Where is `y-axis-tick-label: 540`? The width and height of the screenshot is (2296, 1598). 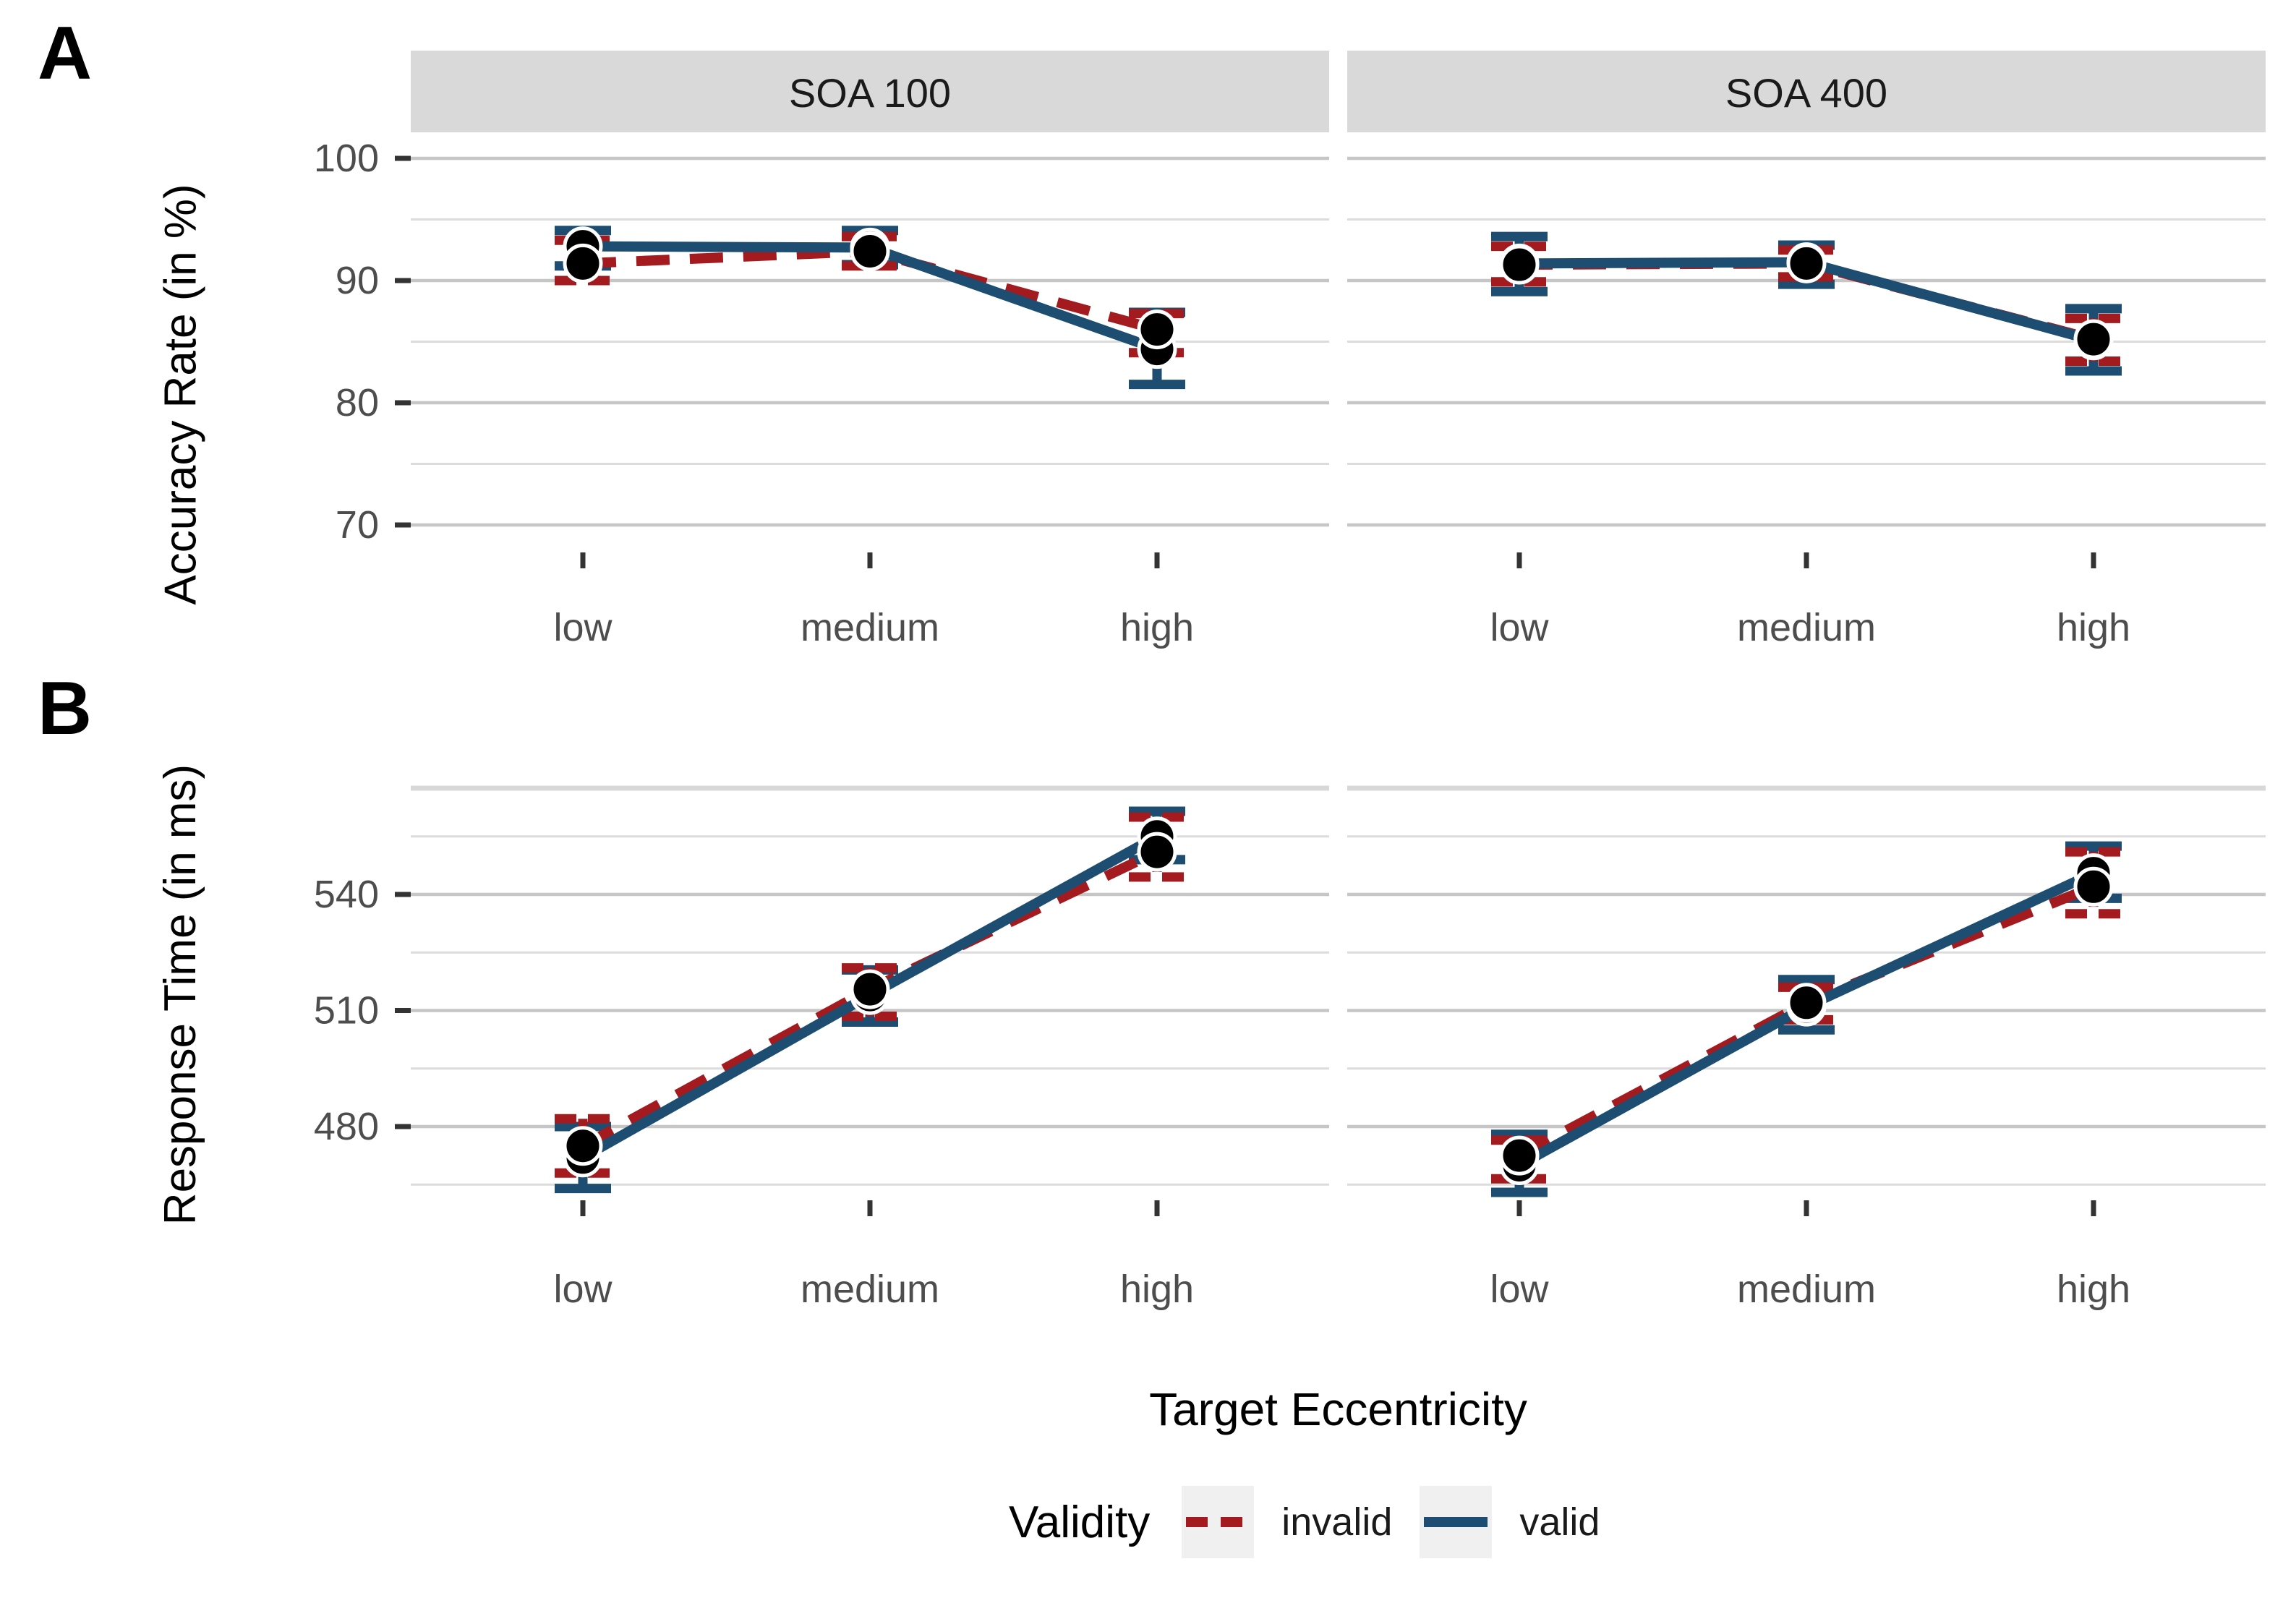 y-axis-tick-label: 540 is located at coordinates (346, 894).